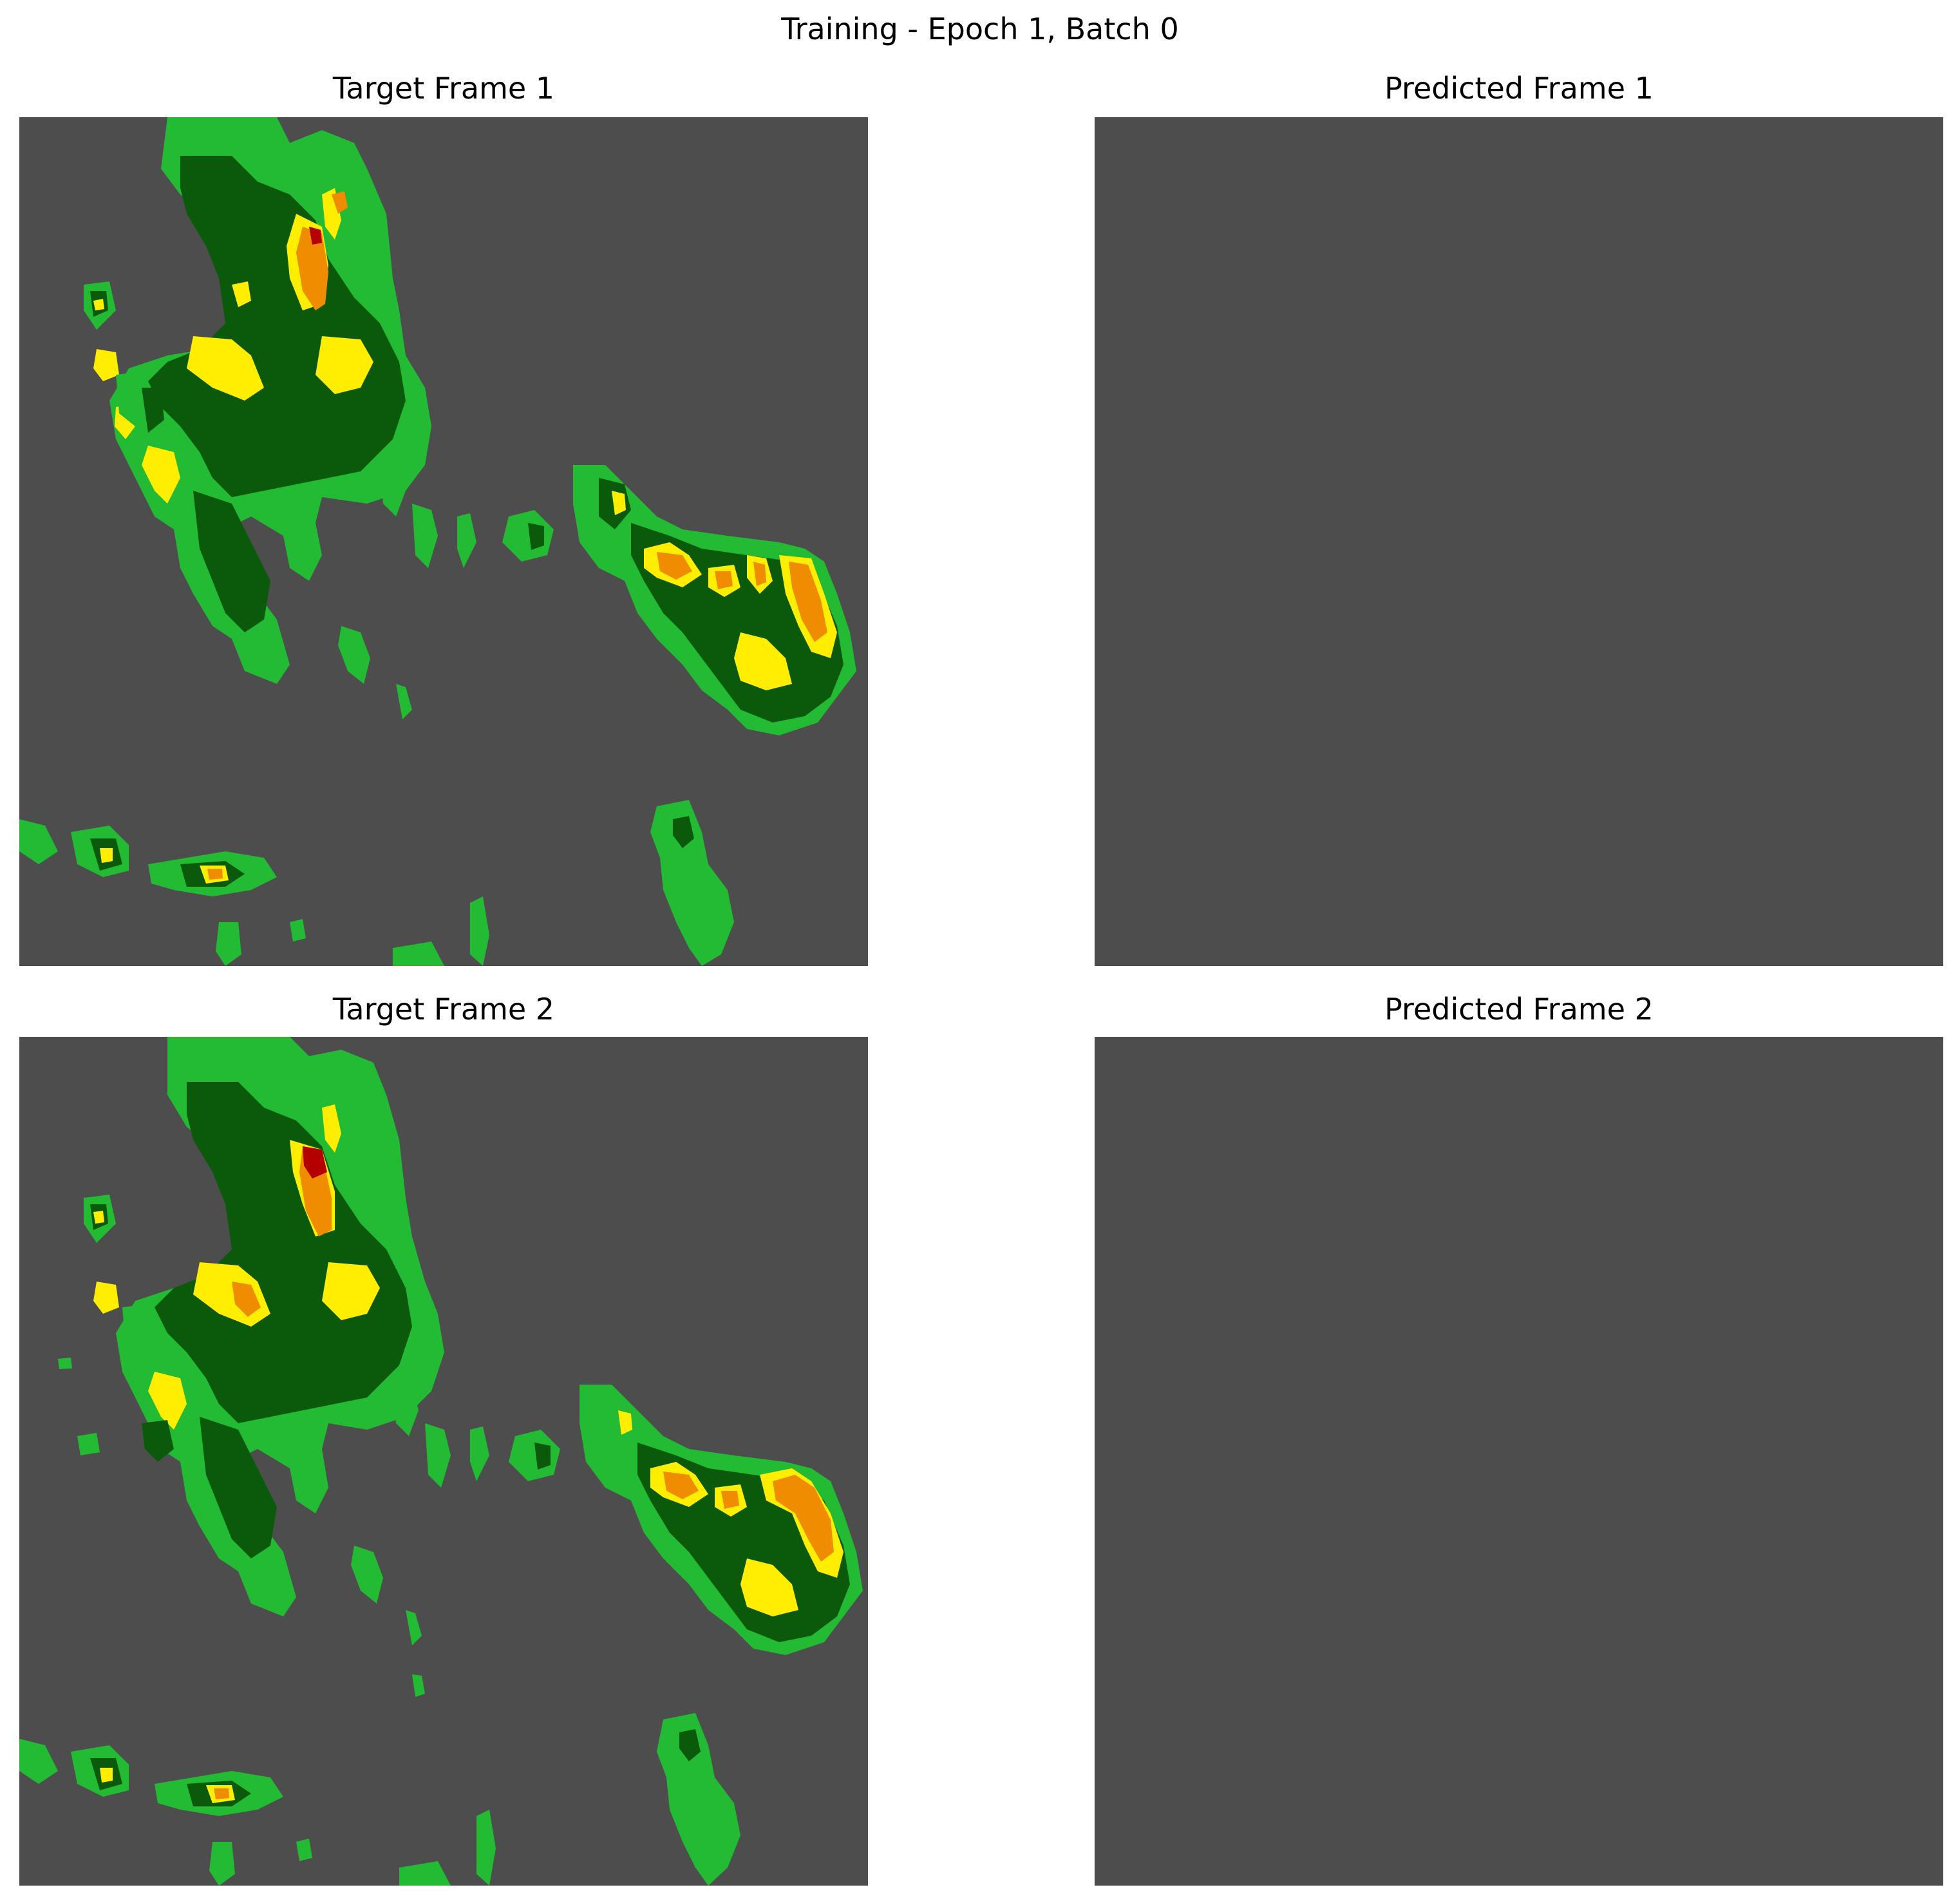 The image size is (1960, 1903). Describe the element at coordinates (443, 1010) in the screenshot. I see `panel-title-target-frame-2: Target Frame 2` at that location.